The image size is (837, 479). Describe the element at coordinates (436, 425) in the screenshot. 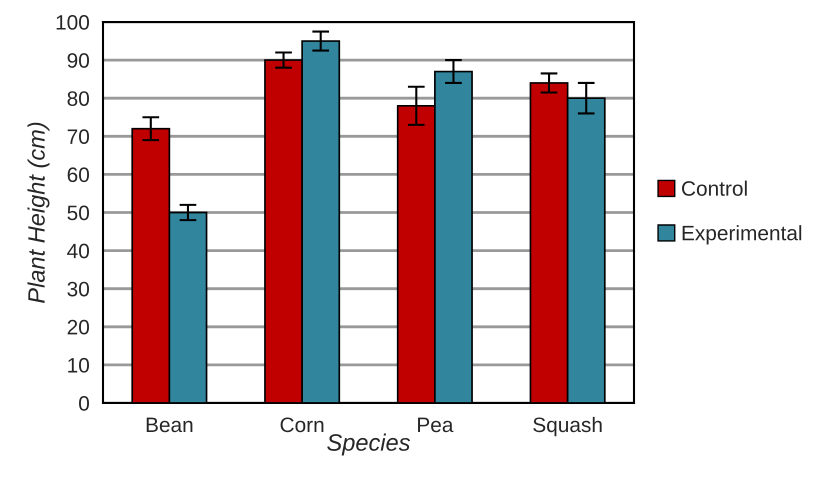

I see `x-tick-label: Pea` at that location.